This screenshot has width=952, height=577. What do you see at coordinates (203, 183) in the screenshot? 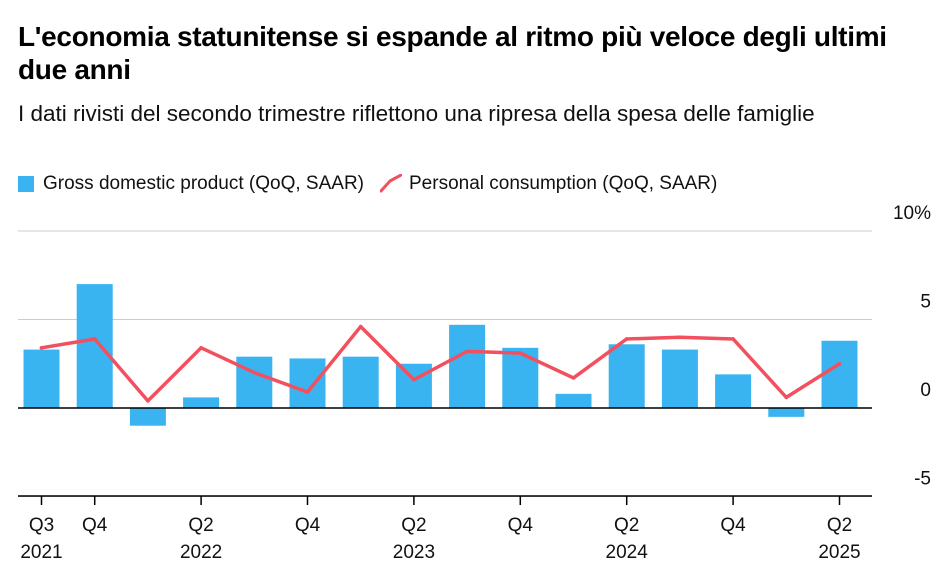
I see `legend-label-gdp: Gross domestic product (QoQ, SAAR)` at bounding box center [203, 183].